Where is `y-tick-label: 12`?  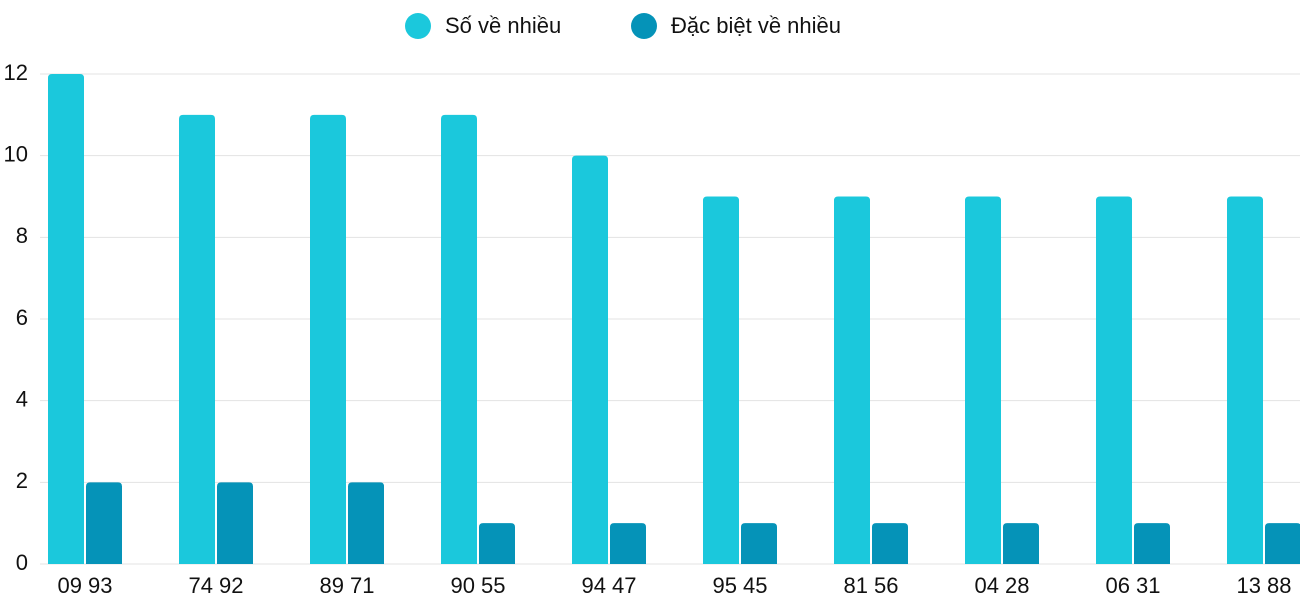 y-tick-label: 12 is located at coordinates (16, 72).